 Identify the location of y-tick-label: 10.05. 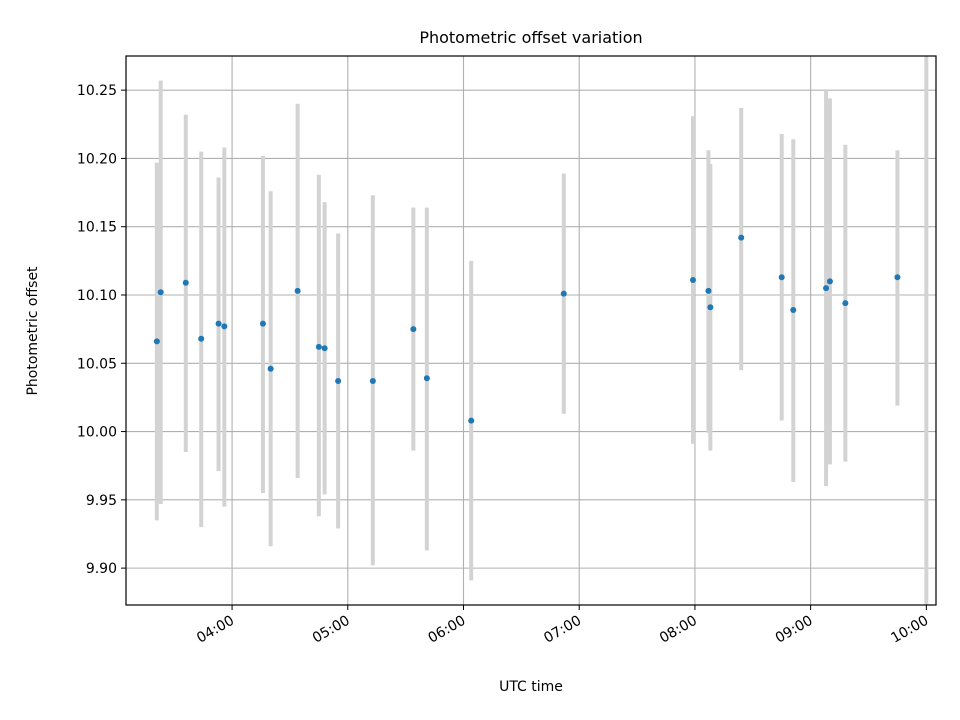
(97, 364).